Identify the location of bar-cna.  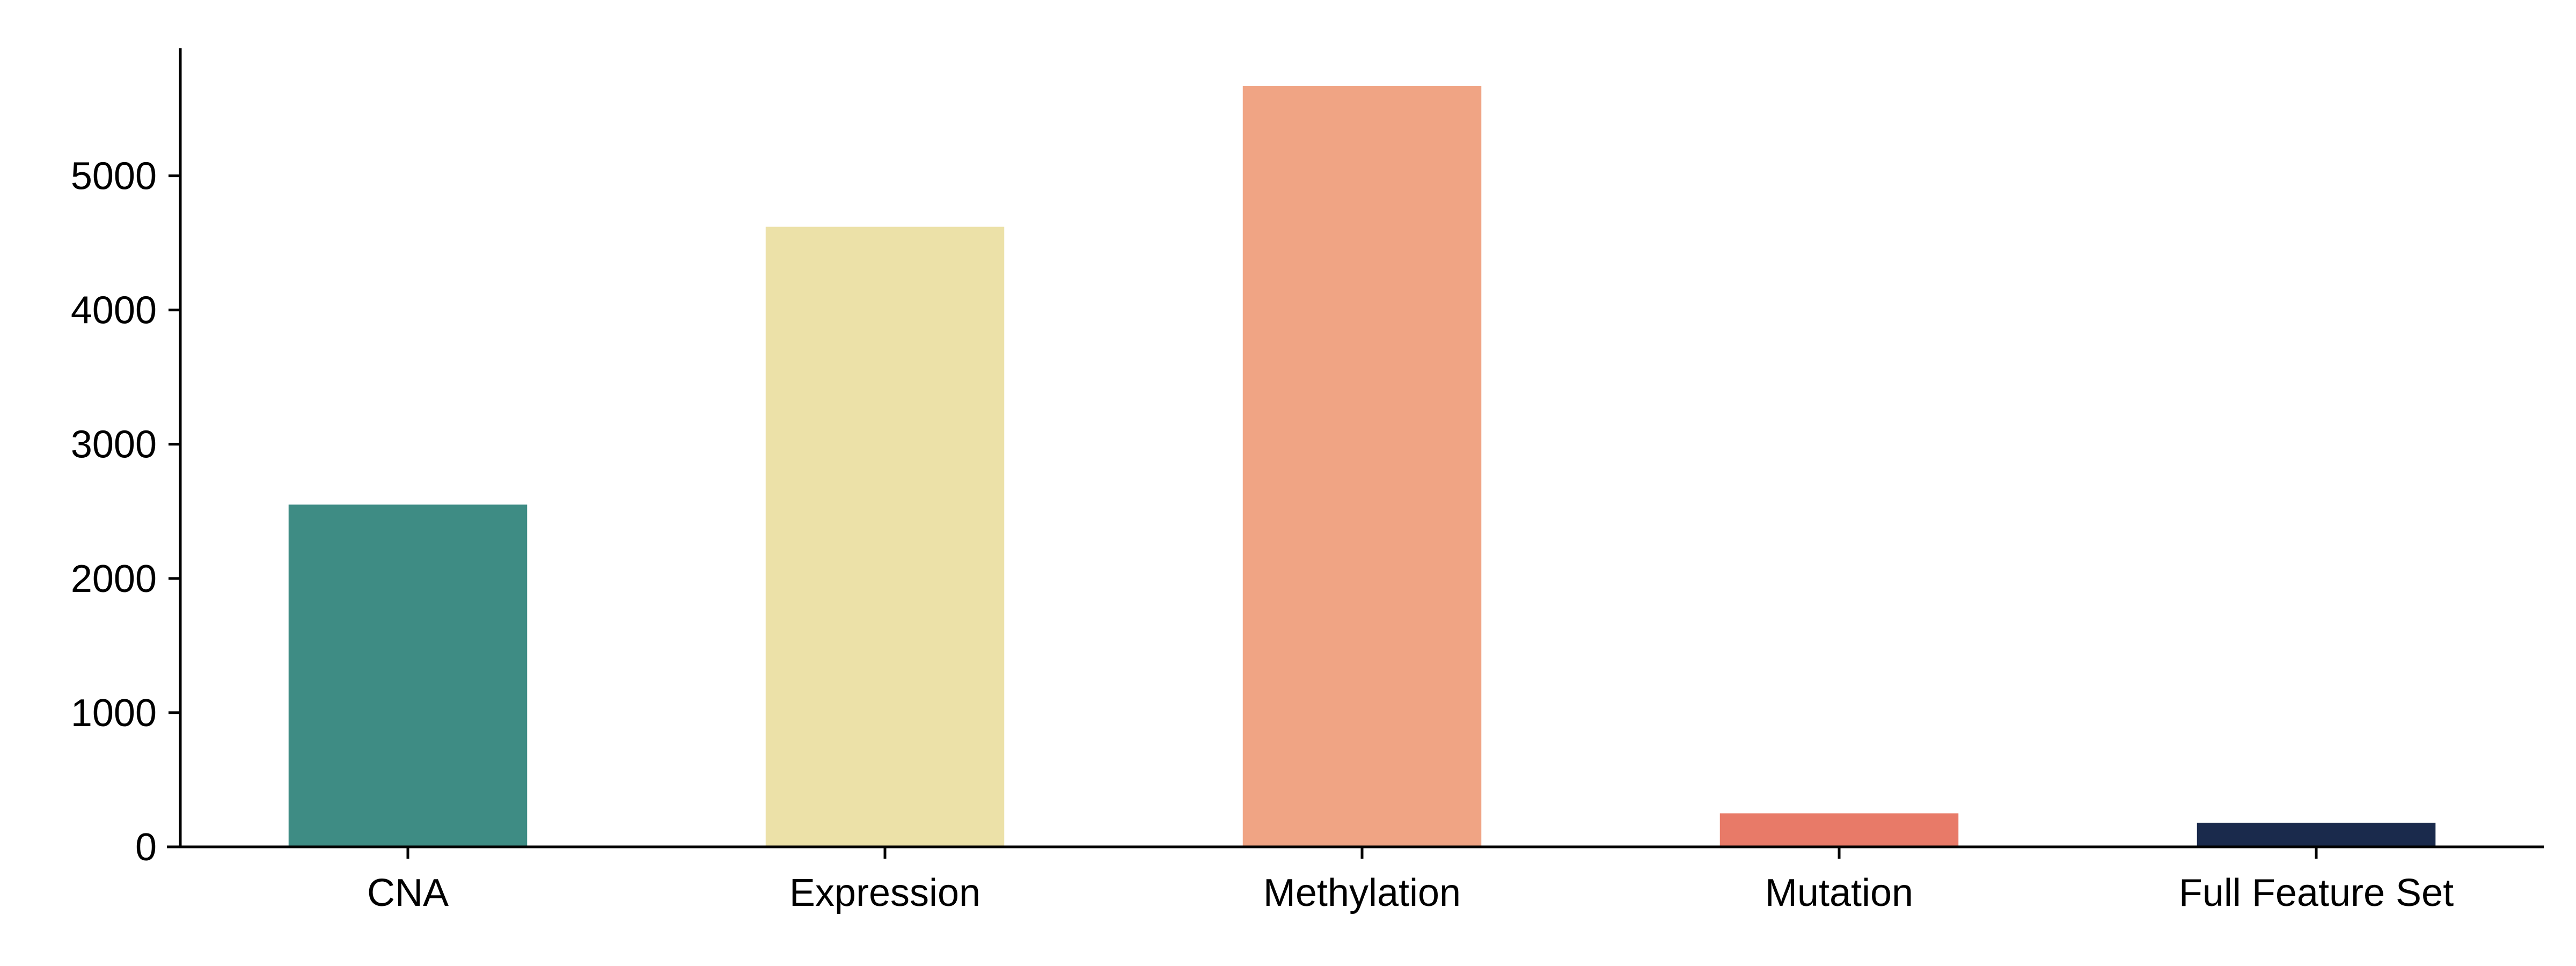
(408, 675).